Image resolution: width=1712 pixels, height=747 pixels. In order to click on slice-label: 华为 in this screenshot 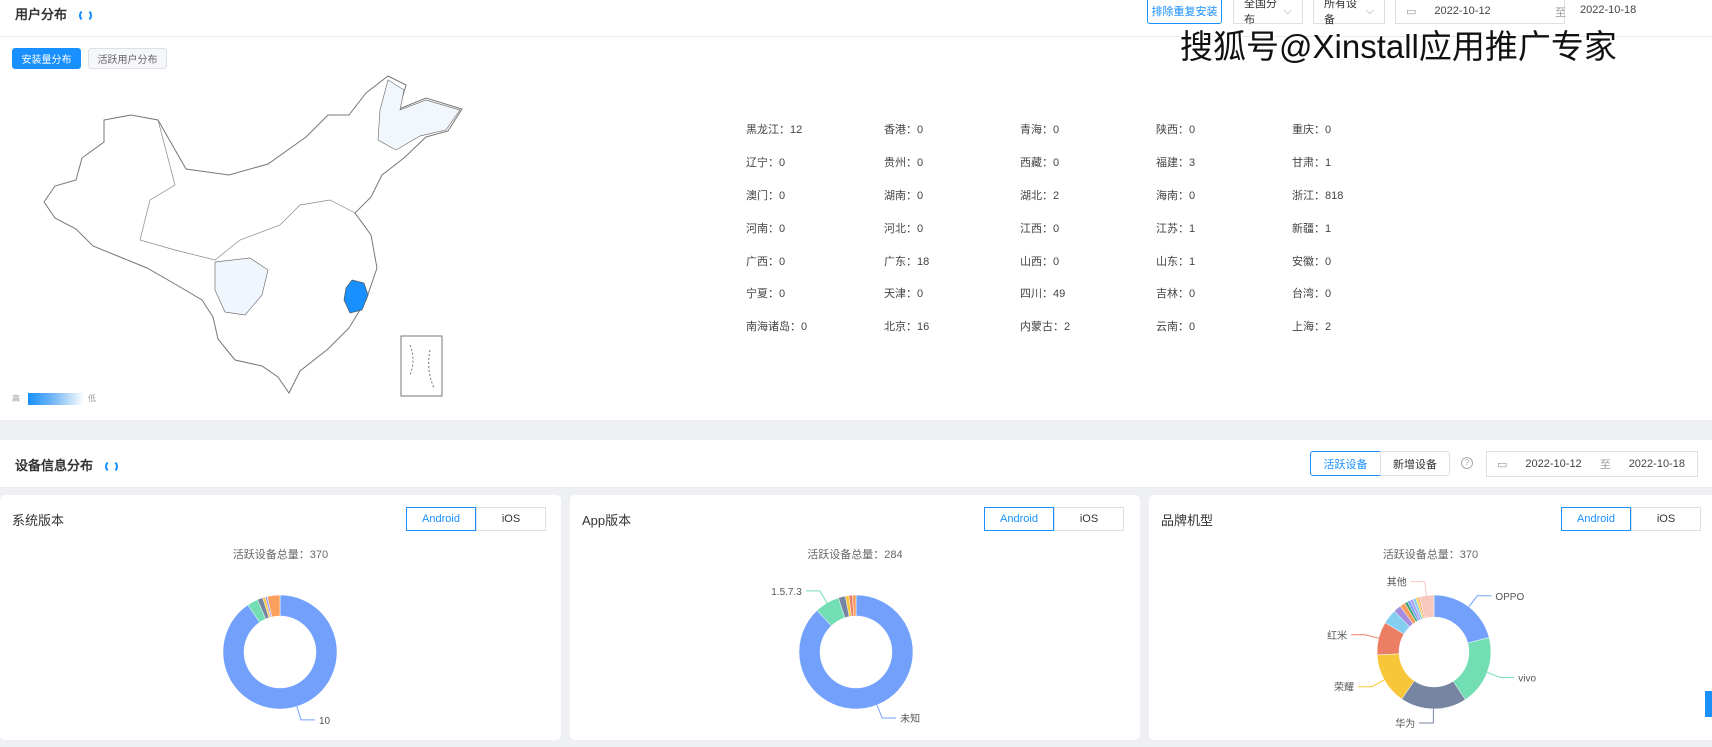, I will do `click(1405, 723)`.